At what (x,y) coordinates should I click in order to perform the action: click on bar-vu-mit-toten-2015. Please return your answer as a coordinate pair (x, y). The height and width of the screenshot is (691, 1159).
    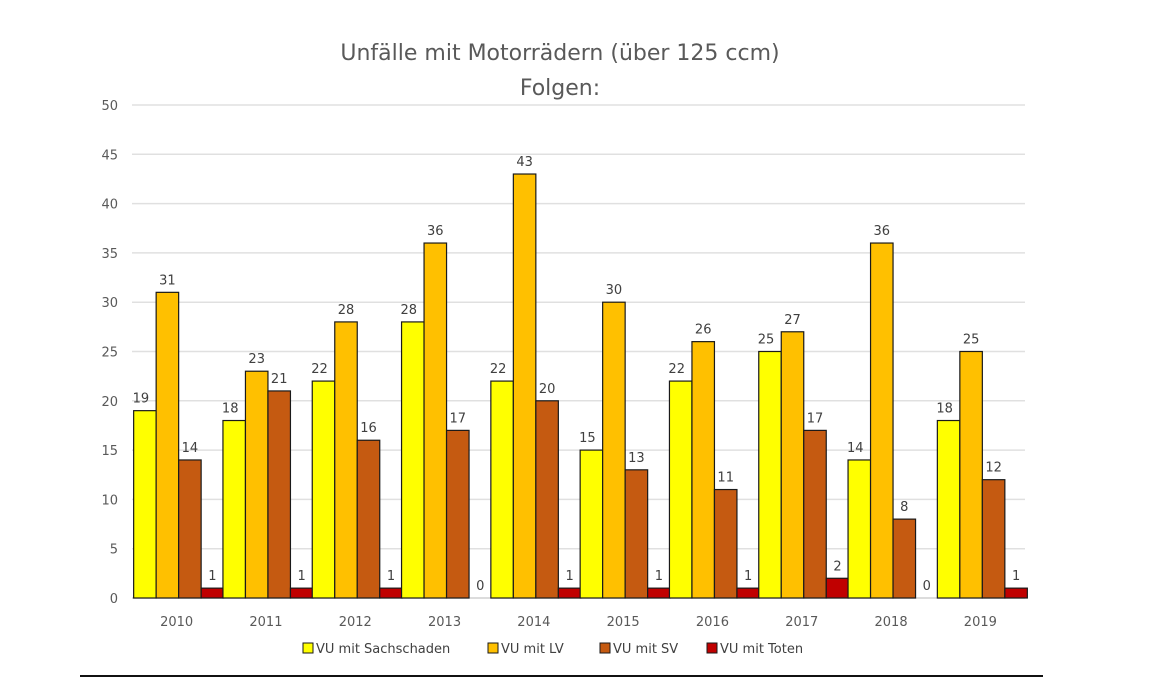
    Looking at the image, I should click on (659, 593).